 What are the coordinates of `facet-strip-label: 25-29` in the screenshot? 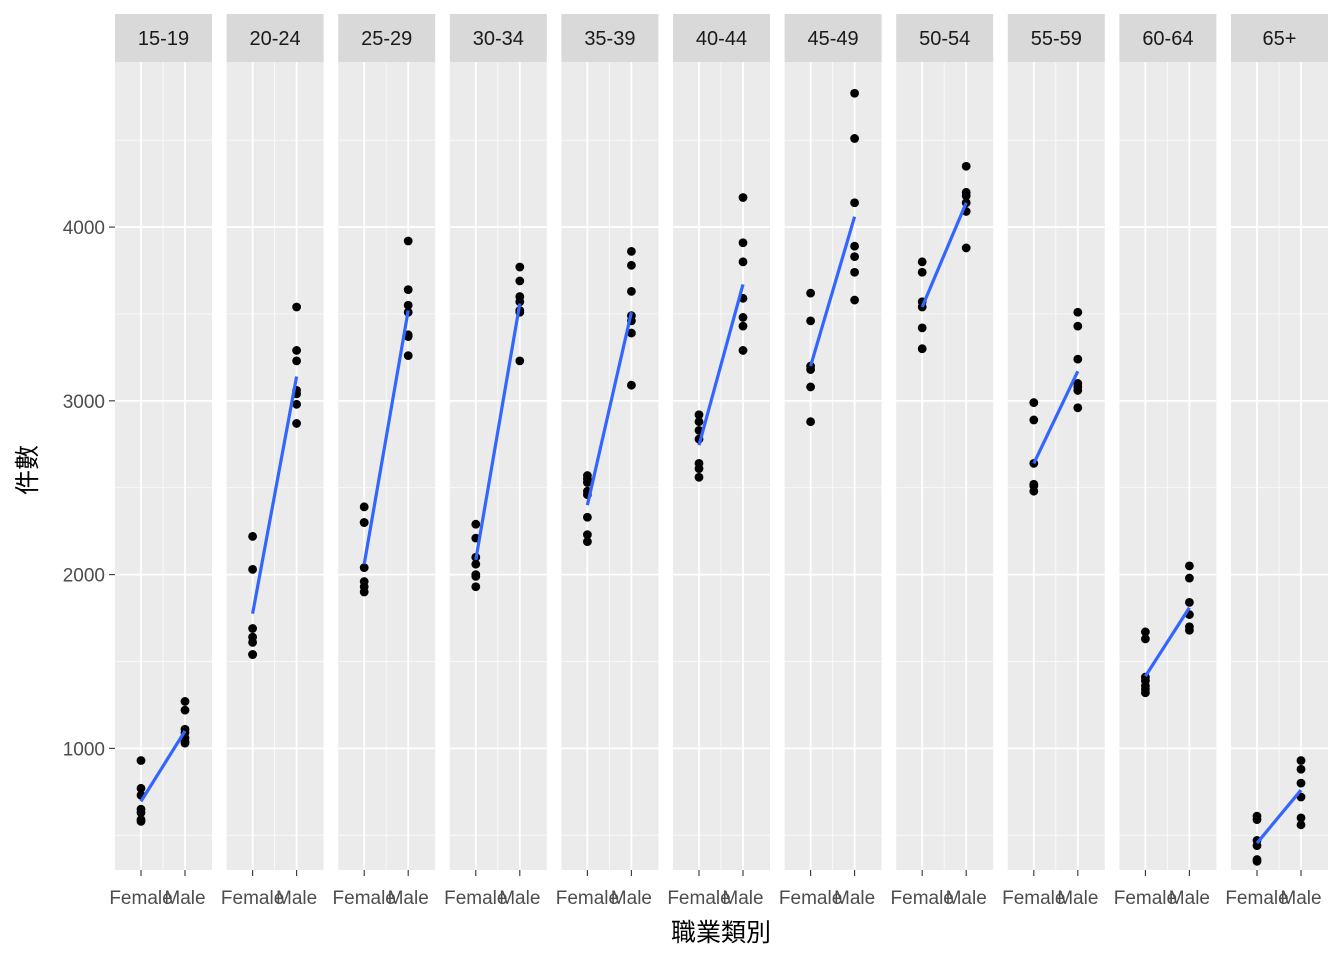 It's located at (386, 39).